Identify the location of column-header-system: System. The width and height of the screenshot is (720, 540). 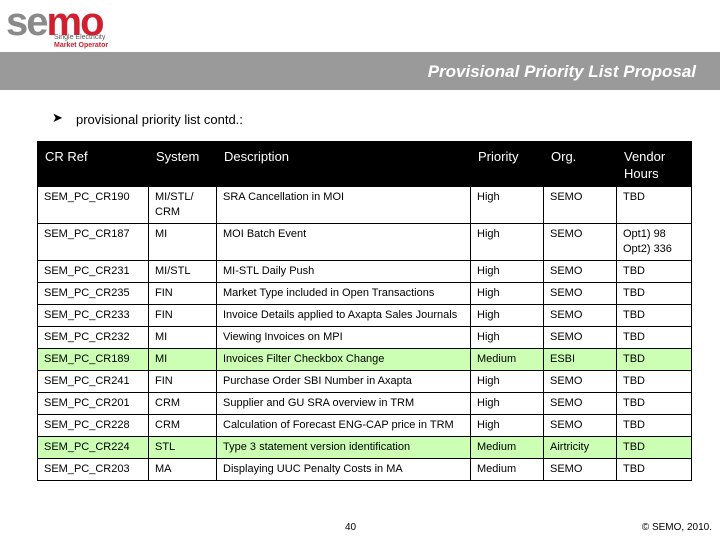
(182, 164).